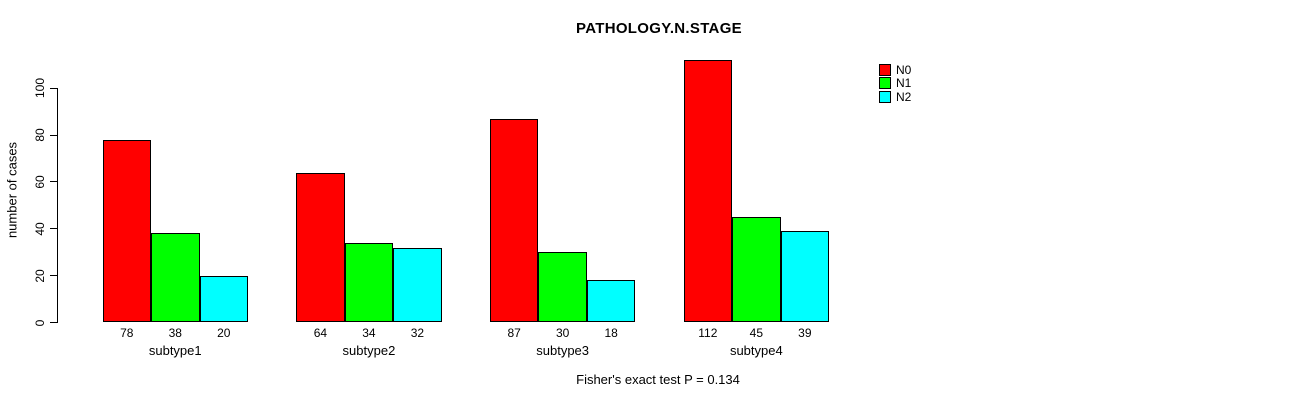  Describe the element at coordinates (40, 229) in the screenshot. I see `y-axis-tick-label: 40` at that location.